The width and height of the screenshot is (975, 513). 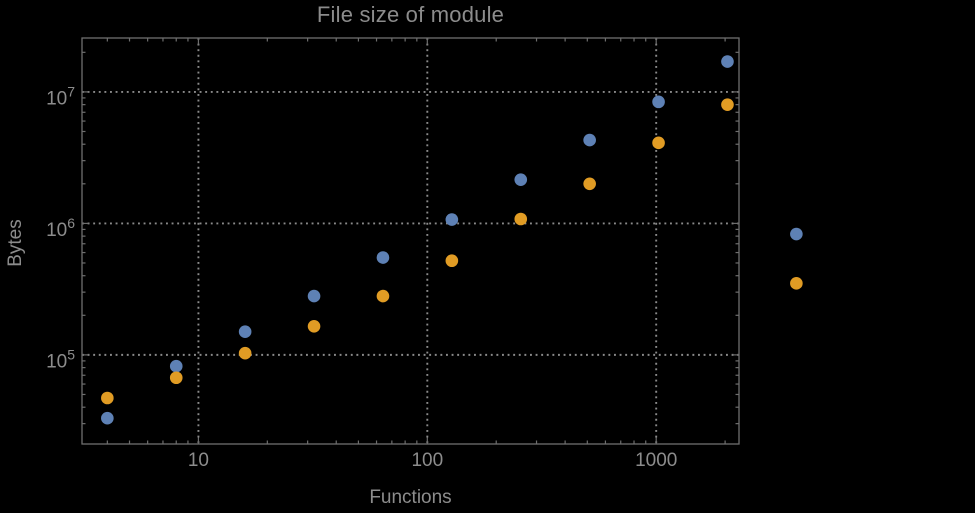 I want to click on y-tick-label: 10⁶, so click(x=60, y=228).